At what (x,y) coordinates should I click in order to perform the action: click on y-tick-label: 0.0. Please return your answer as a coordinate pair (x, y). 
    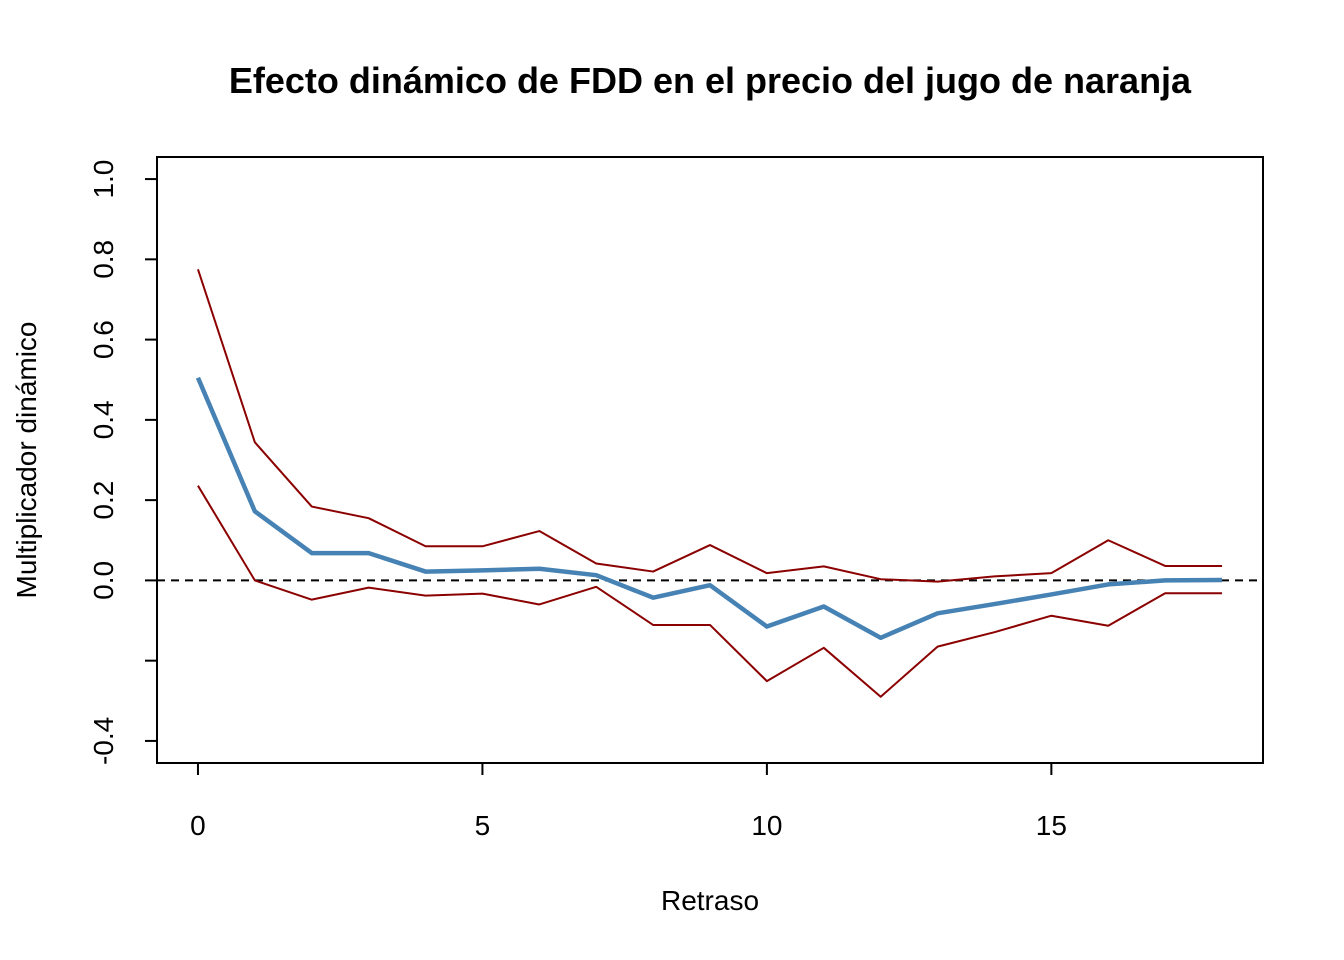
    Looking at the image, I should click on (103, 580).